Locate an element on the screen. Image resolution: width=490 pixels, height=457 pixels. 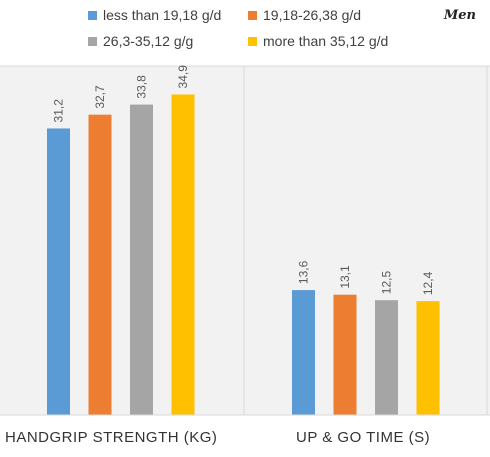
legend-item-series-1: less than 19,18 g/d is located at coordinates (154, 15).